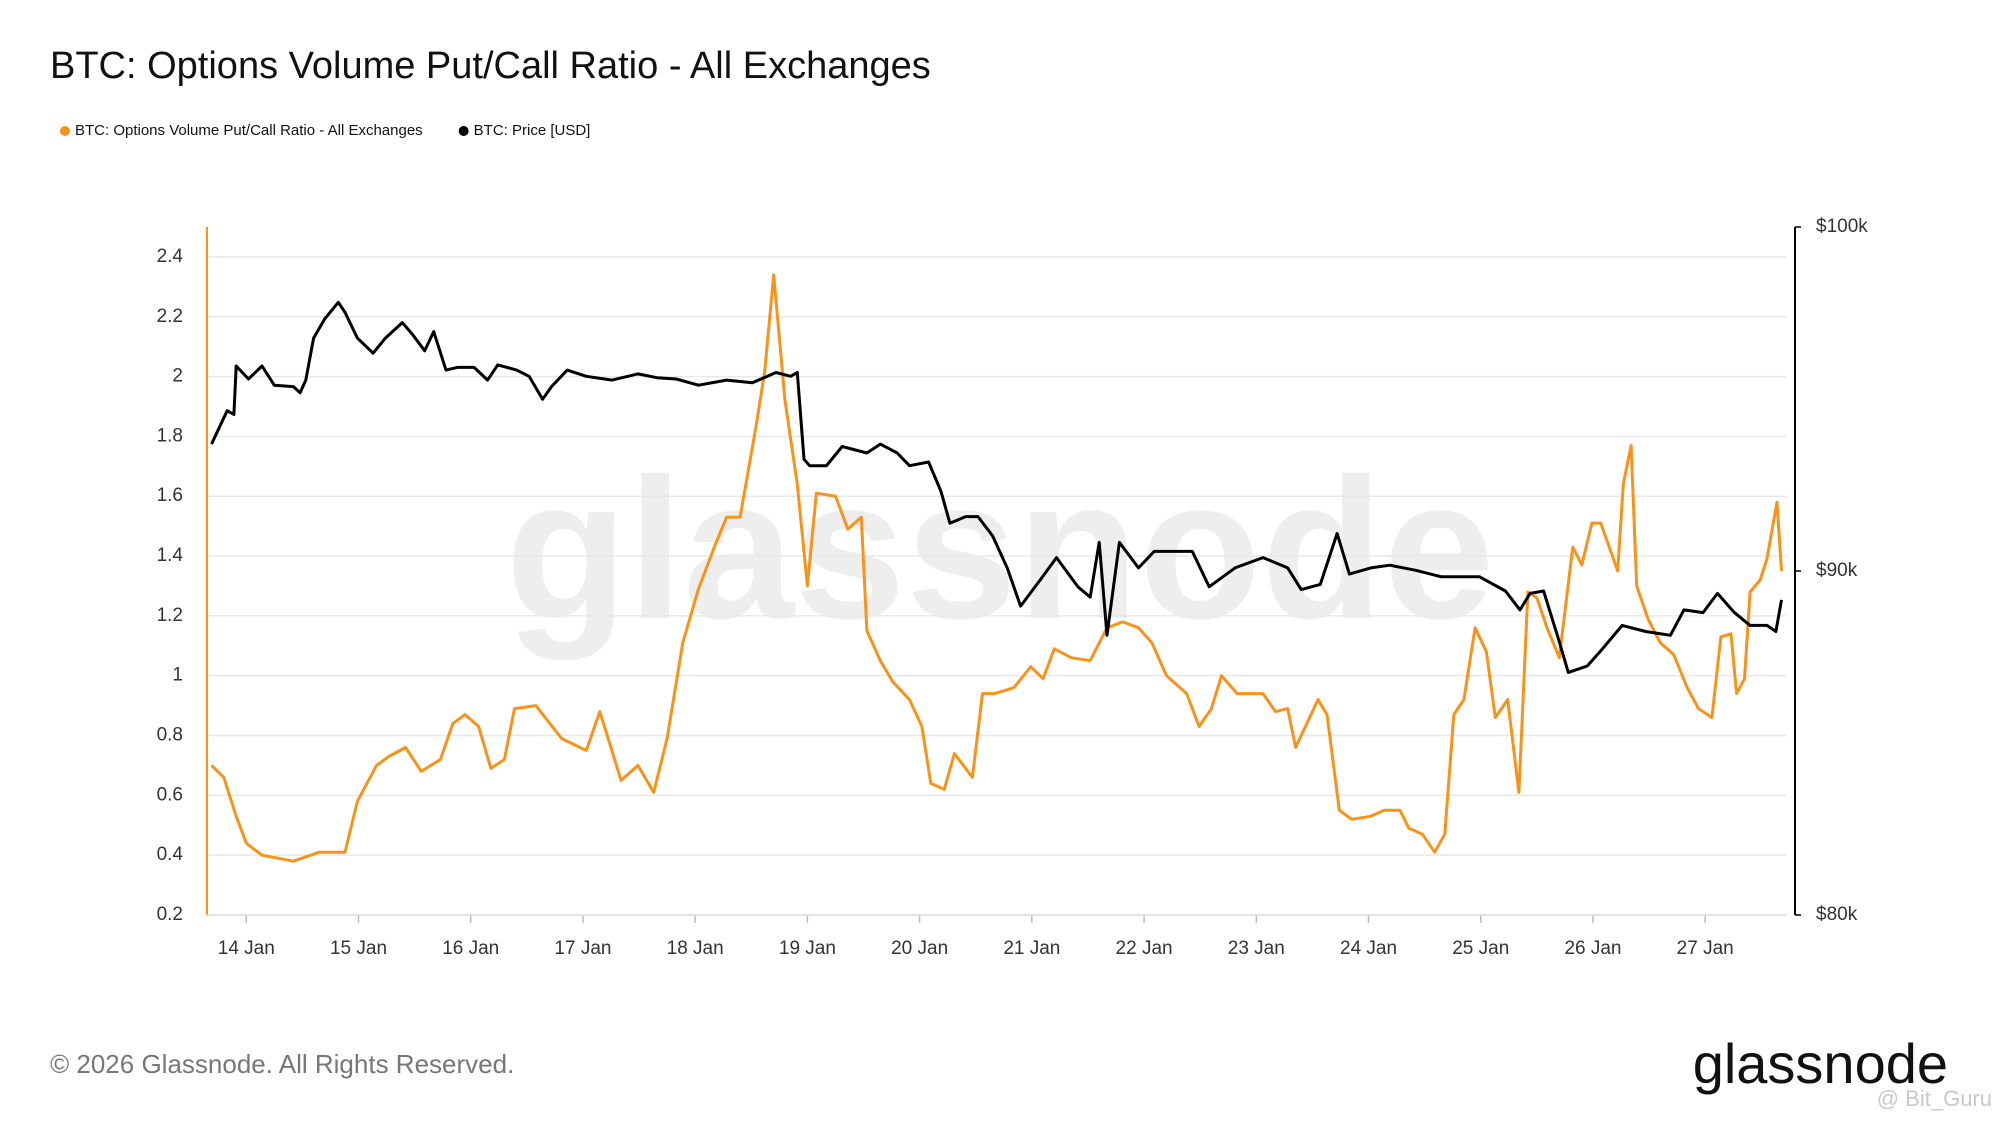 The image size is (2000, 1125). What do you see at coordinates (170, 735) in the screenshot?
I see `y-tick-label: 0.8` at bounding box center [170, 735].